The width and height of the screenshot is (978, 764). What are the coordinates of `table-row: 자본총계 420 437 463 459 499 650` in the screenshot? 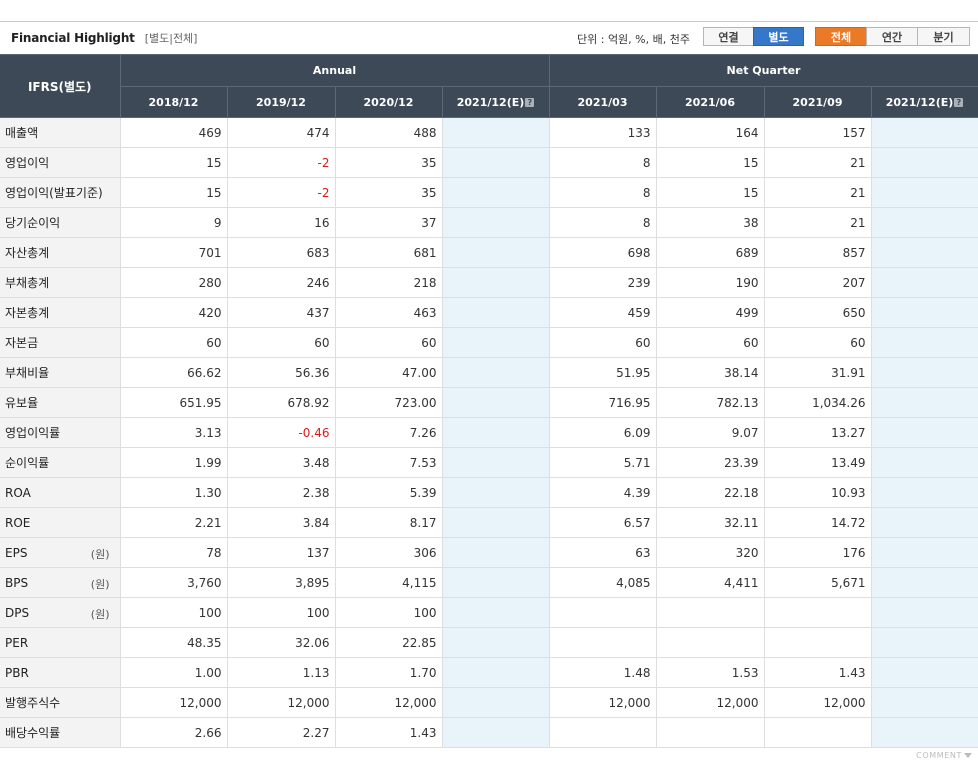 It's located at (489, 312).